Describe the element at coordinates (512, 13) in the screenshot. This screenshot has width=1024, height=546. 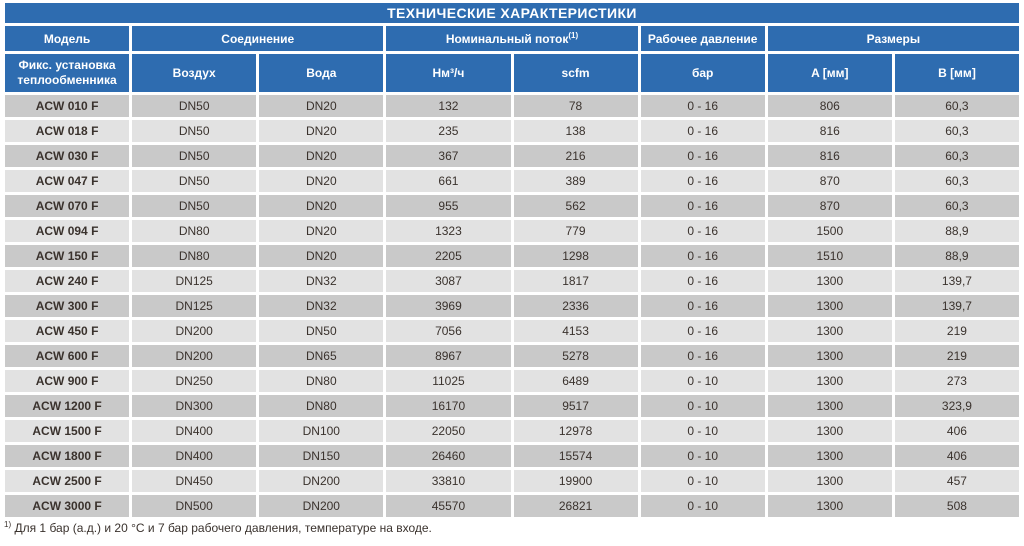
I see `title-row: ТЕХНИЧЕСКИЕ ХАРАКТЕРИСТИКИ` at that location.